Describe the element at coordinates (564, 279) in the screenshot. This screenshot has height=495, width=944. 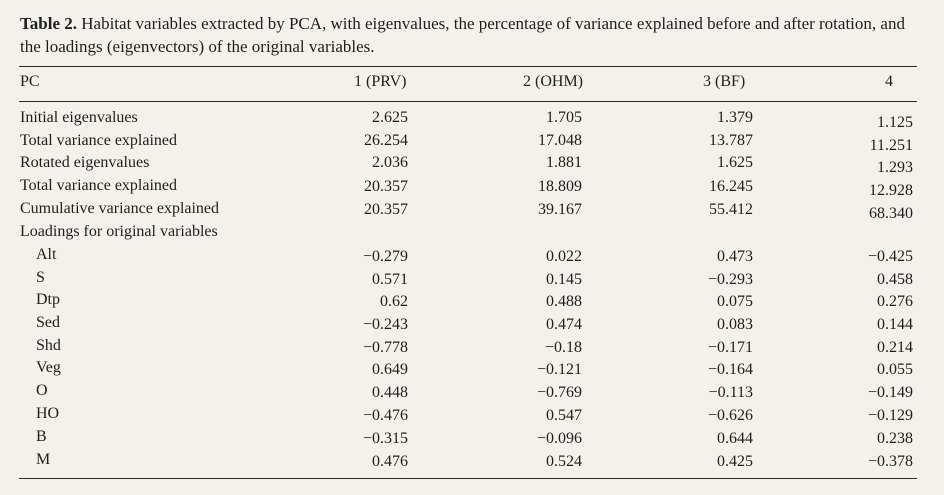
I see `cell-col-2: 0.145` at that location.